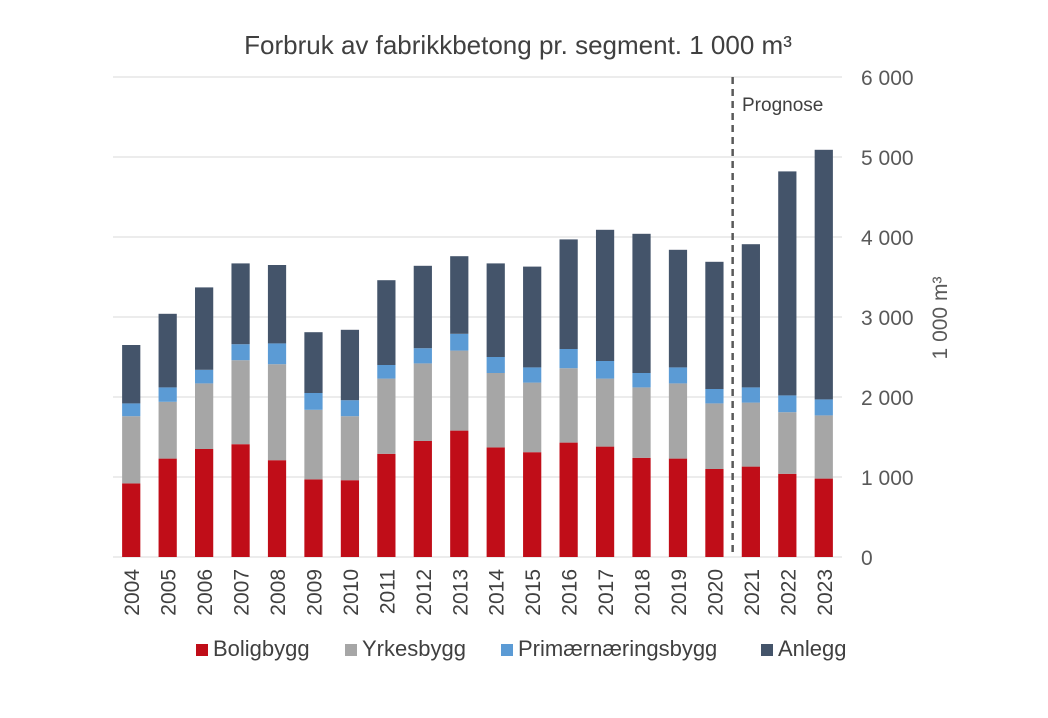 The width and height of the screenshot is (1048, 718). Describe the element at coordinates (131, 374) in the screenshot. I see `bar-anlegg-2004` at that location.